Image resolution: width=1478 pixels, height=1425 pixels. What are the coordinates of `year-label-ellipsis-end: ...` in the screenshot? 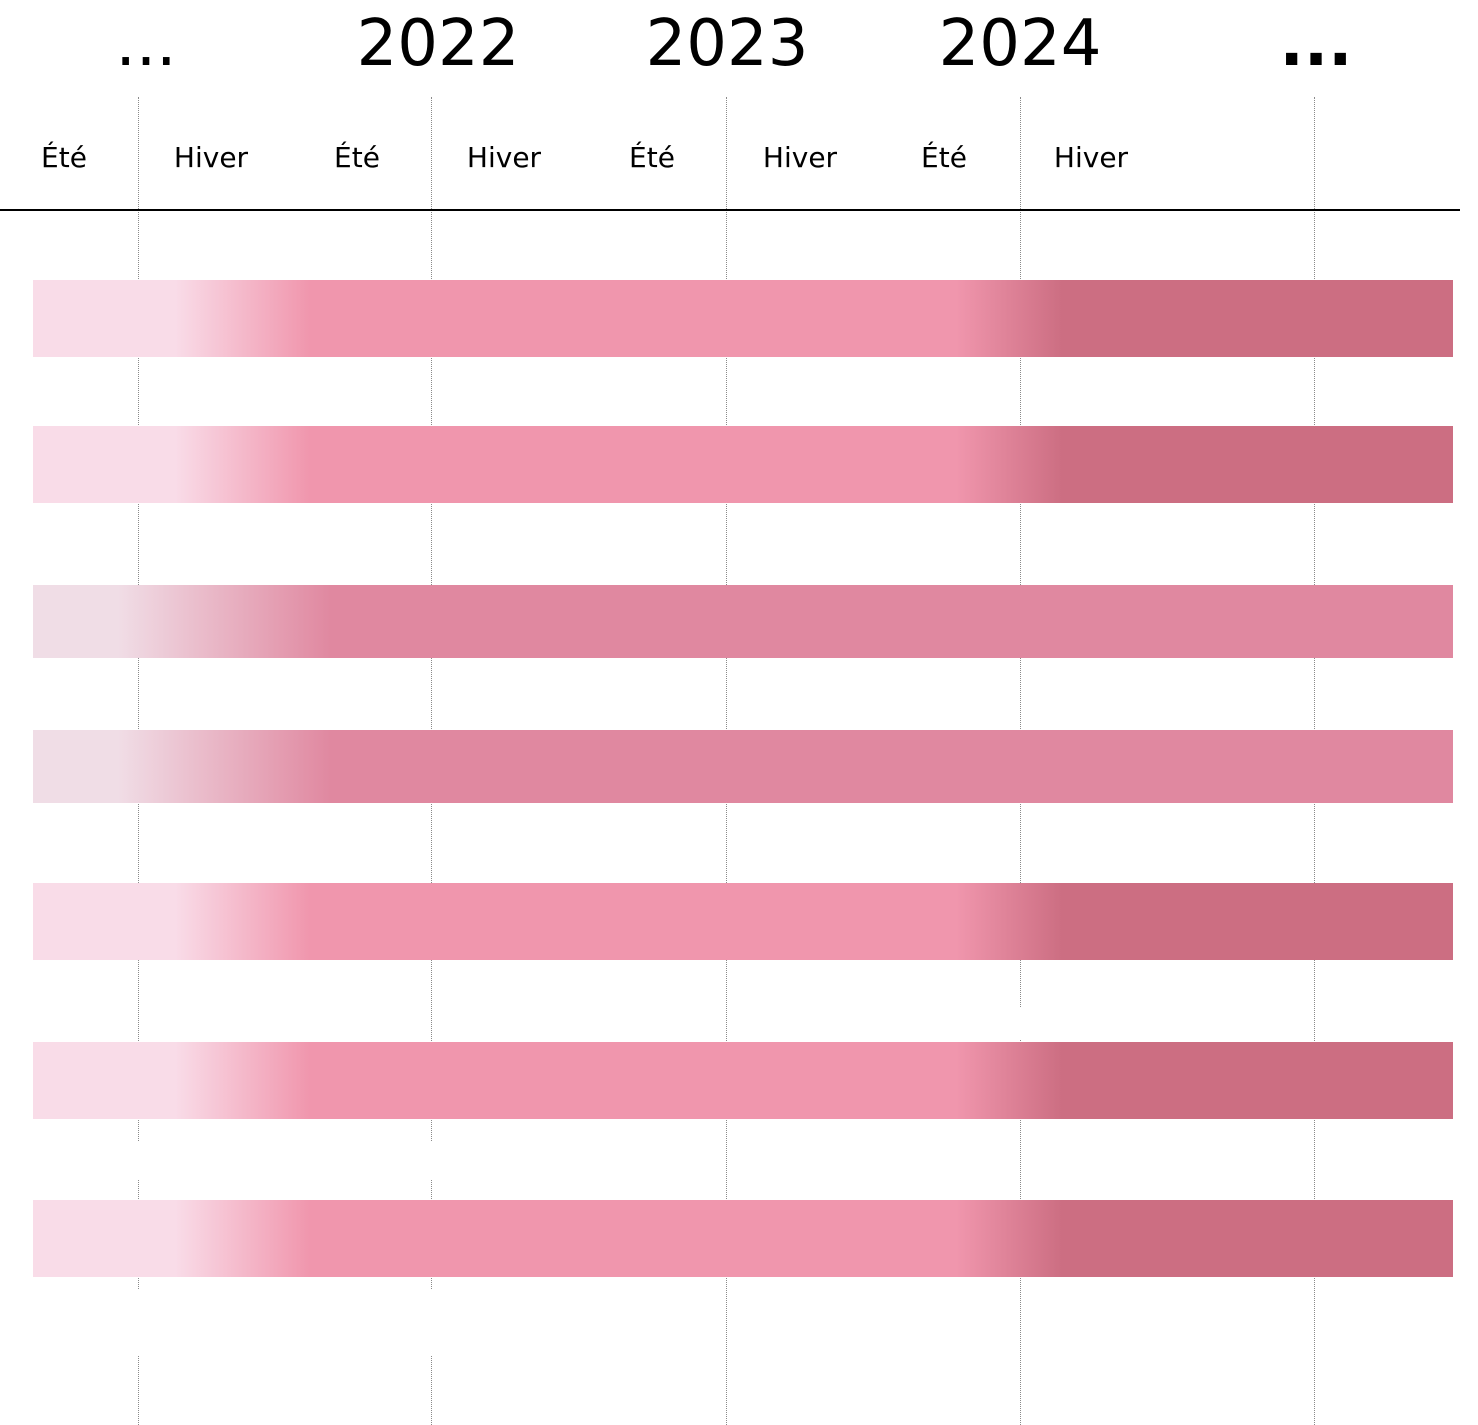 It's located at (1316, 44).